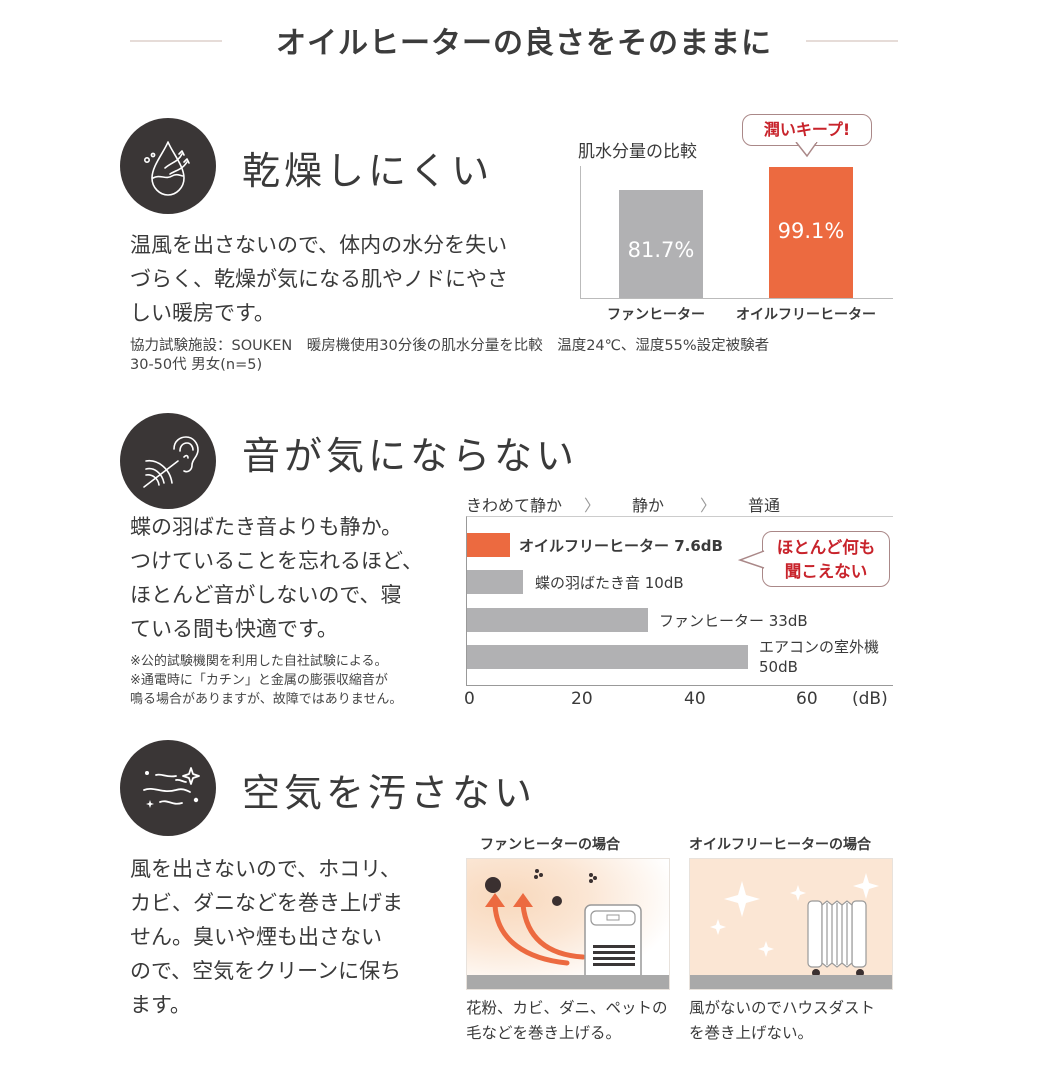  Describe the element at coordinates (648, 505) in the screenshot. I see `scale-quiet: 静か` at that location.